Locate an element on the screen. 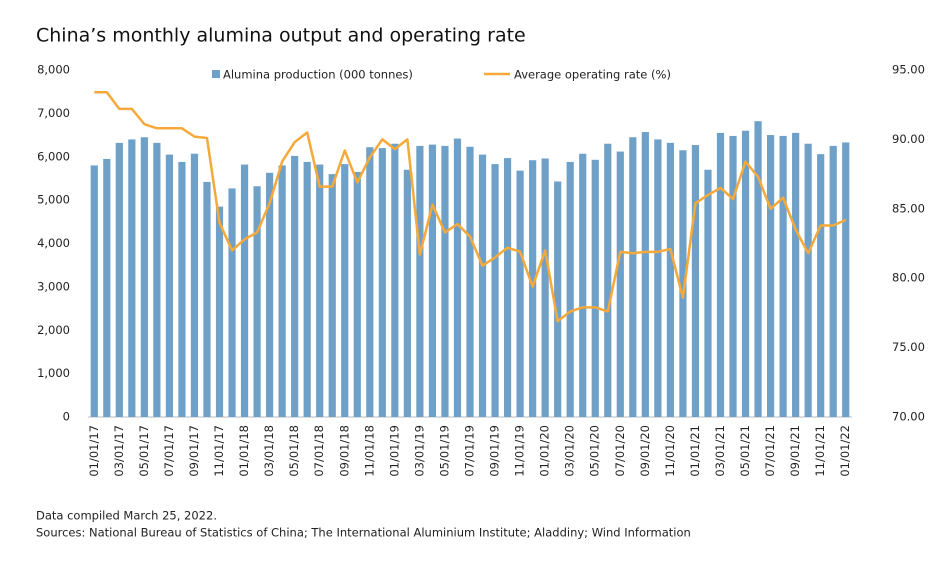 This screenshot has height=564, width=936. y-tick-label: 0 is located at coordinates (66, 417).